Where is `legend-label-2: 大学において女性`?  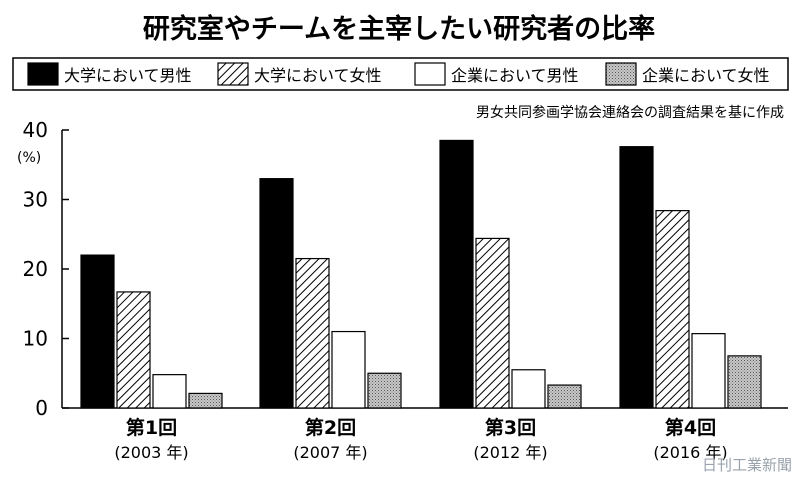 legend-label-2: 大学において女性 is located at coordinates (318, 75).